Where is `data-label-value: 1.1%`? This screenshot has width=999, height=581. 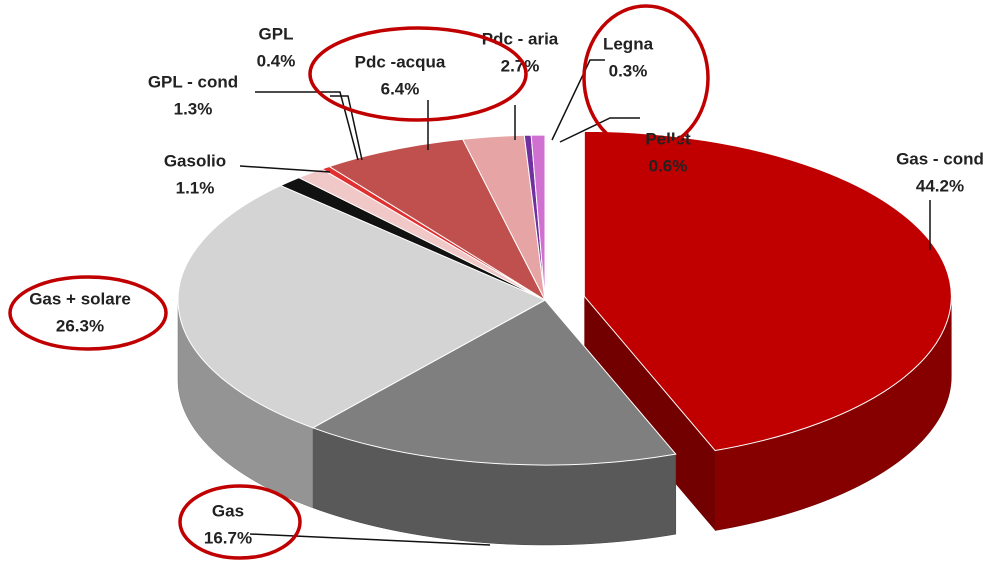
data-label-value: 1.1% is located at coordinates (195, 187).